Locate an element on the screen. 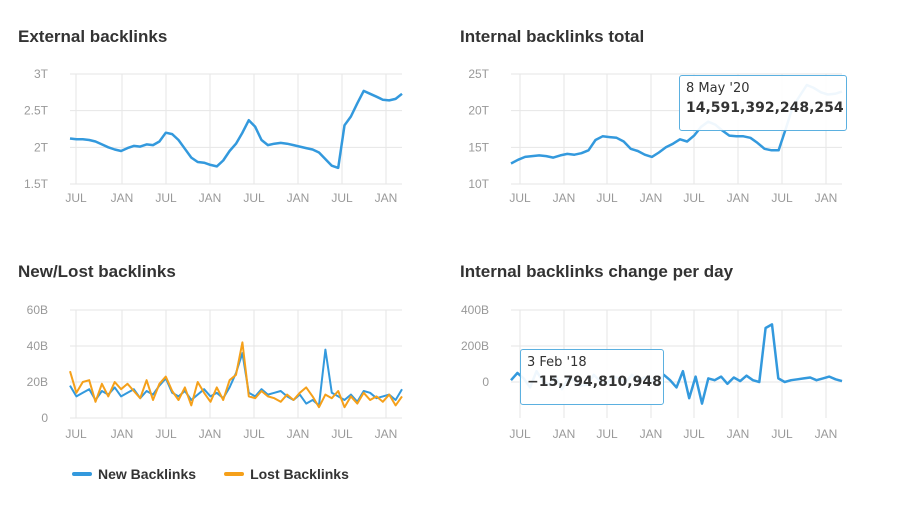  y-tick-label: 10T is located at coordinates (478, 184).